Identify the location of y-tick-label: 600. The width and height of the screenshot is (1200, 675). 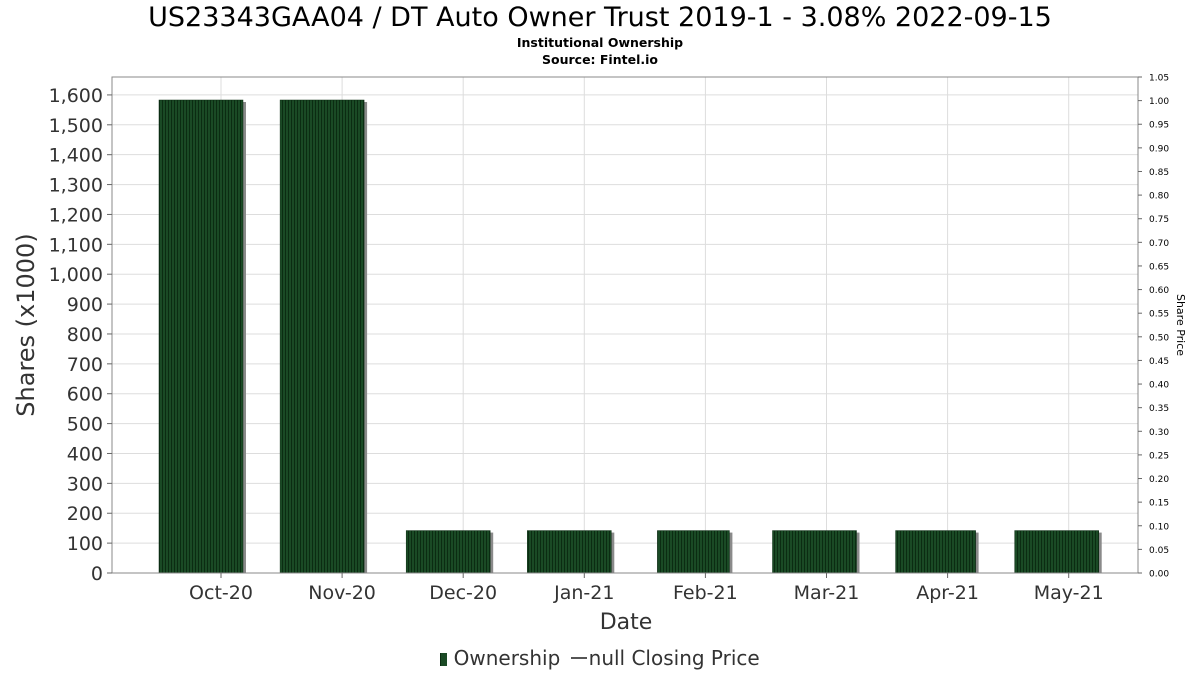
(85, 395).